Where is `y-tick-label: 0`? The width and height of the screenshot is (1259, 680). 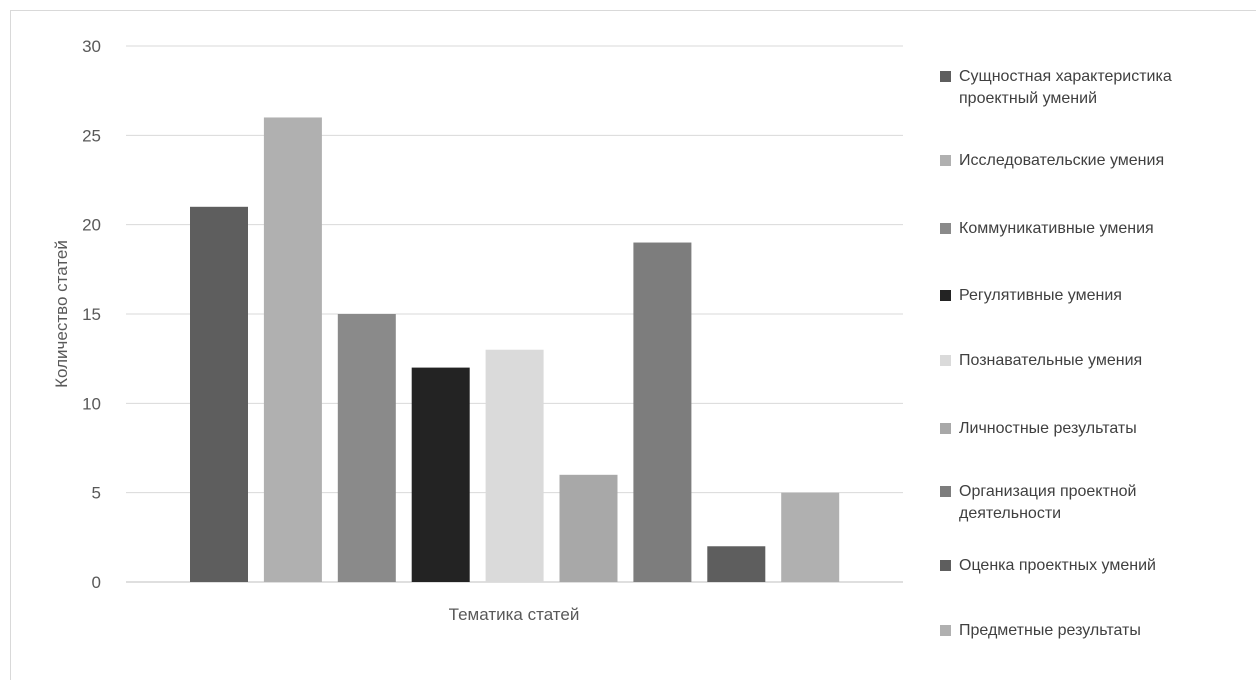
y-tick-label: 0 is located at coordinates (96, 582).